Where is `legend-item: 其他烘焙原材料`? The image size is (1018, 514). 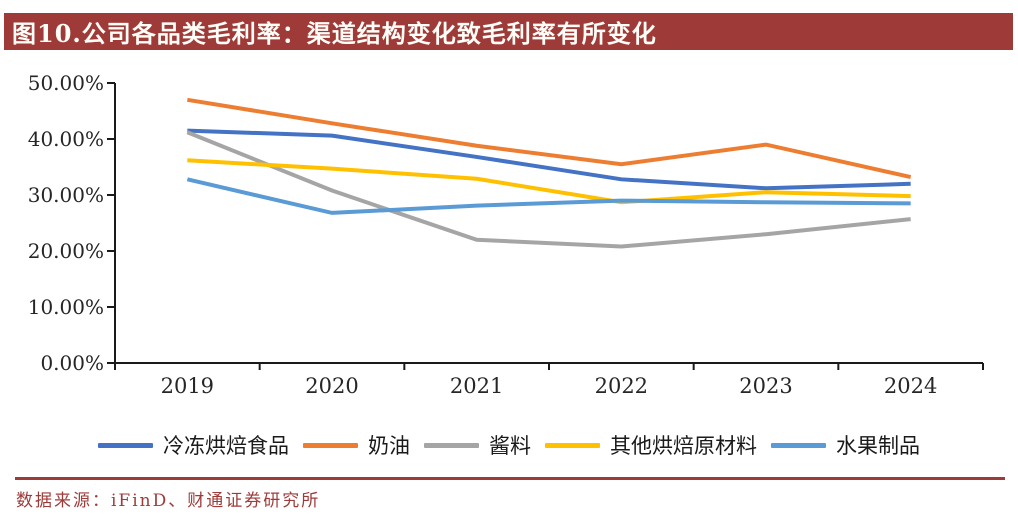
legend-item: 其他烘焙原材料 is located at coordinates (651, 445).